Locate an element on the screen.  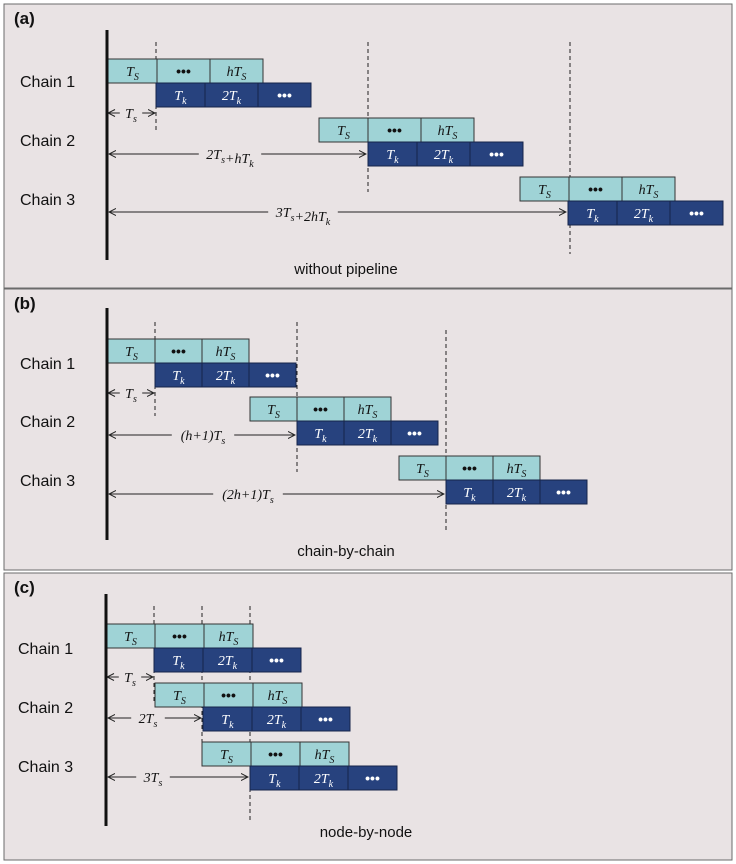
timing-arrow: 3Ts+2hTk is located at coordinates (337, 217).